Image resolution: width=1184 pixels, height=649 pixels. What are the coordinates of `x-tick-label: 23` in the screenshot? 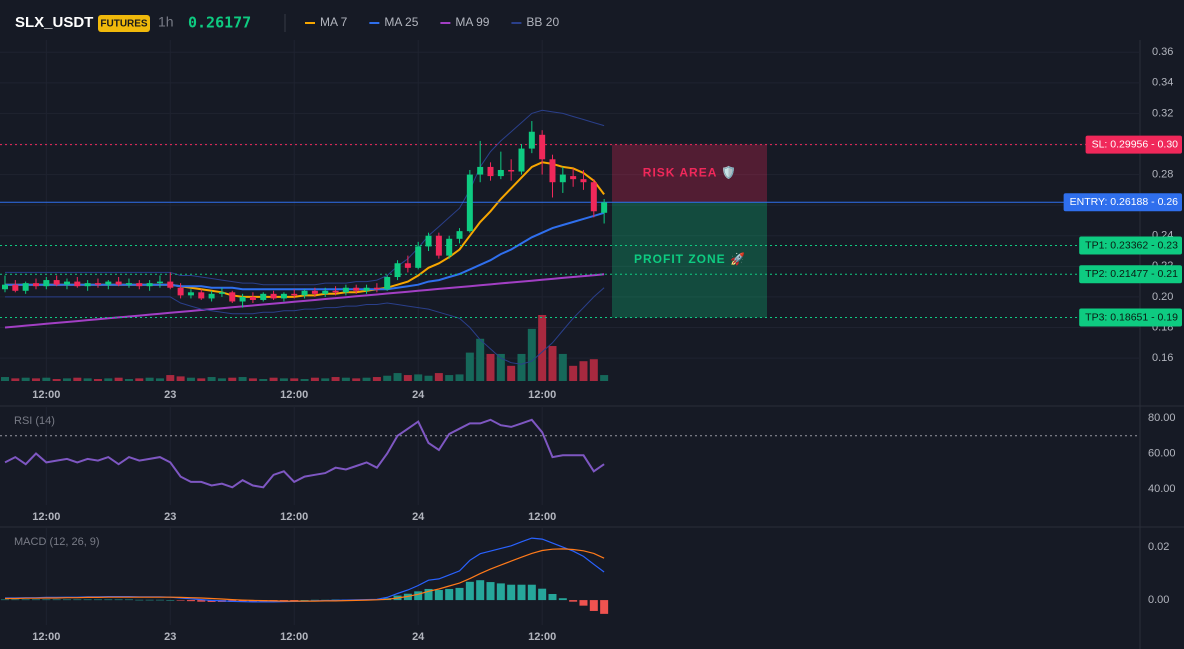 It's located at (170, 637).